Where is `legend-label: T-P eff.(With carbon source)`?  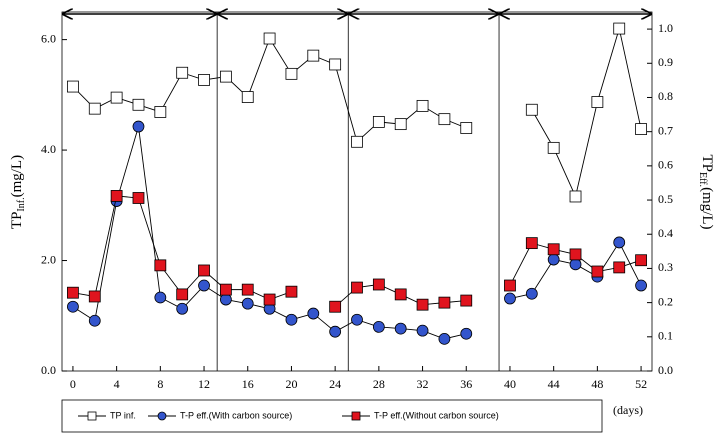
legend-label: T-P eff.(With carbon source) is located at coordinates (236, 415).